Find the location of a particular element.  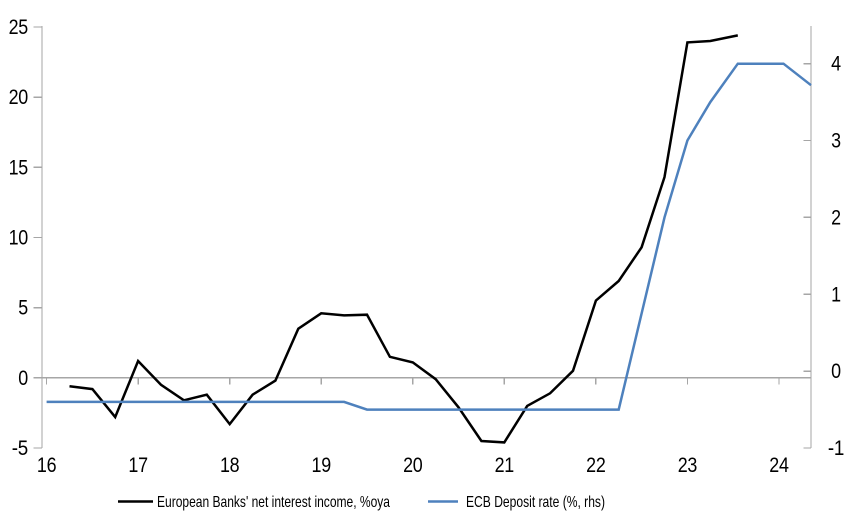

left-axis-tick-label: -5 is located at coordinates (20, 448).